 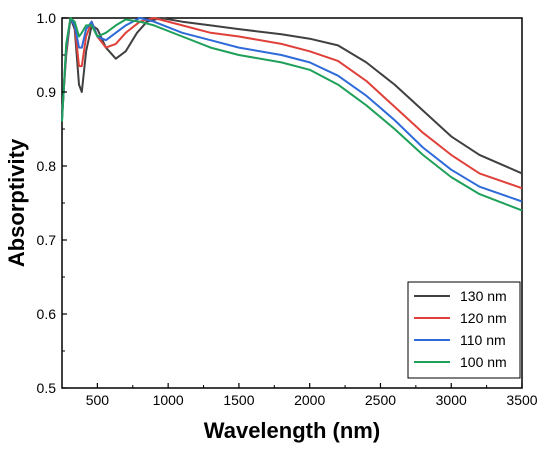 What do you see at coordinates (483, 362) in the screenshot?
I see `legend-label-3: 100 nm` at bounding box center [483, 362].